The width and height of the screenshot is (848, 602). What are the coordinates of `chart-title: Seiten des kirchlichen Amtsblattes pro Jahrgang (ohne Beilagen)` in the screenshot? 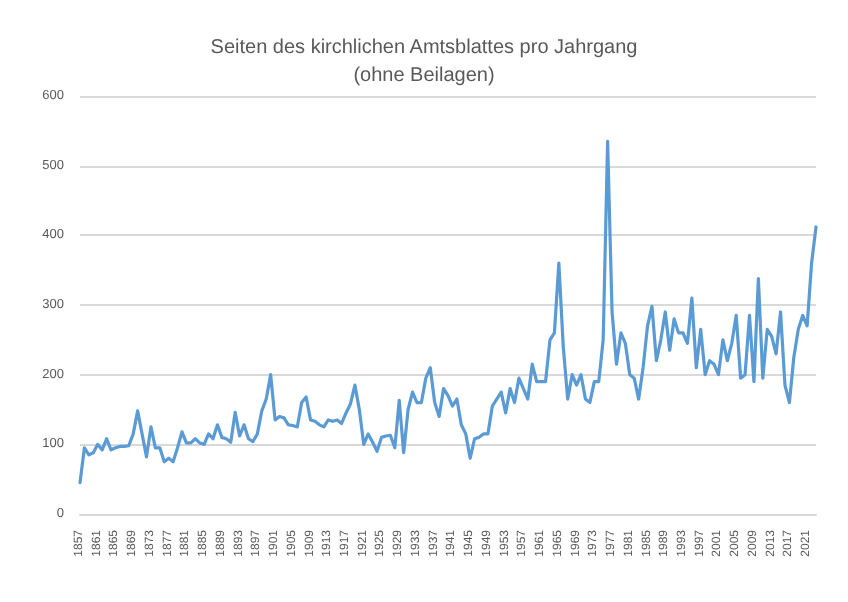 It's located at (424, 62).